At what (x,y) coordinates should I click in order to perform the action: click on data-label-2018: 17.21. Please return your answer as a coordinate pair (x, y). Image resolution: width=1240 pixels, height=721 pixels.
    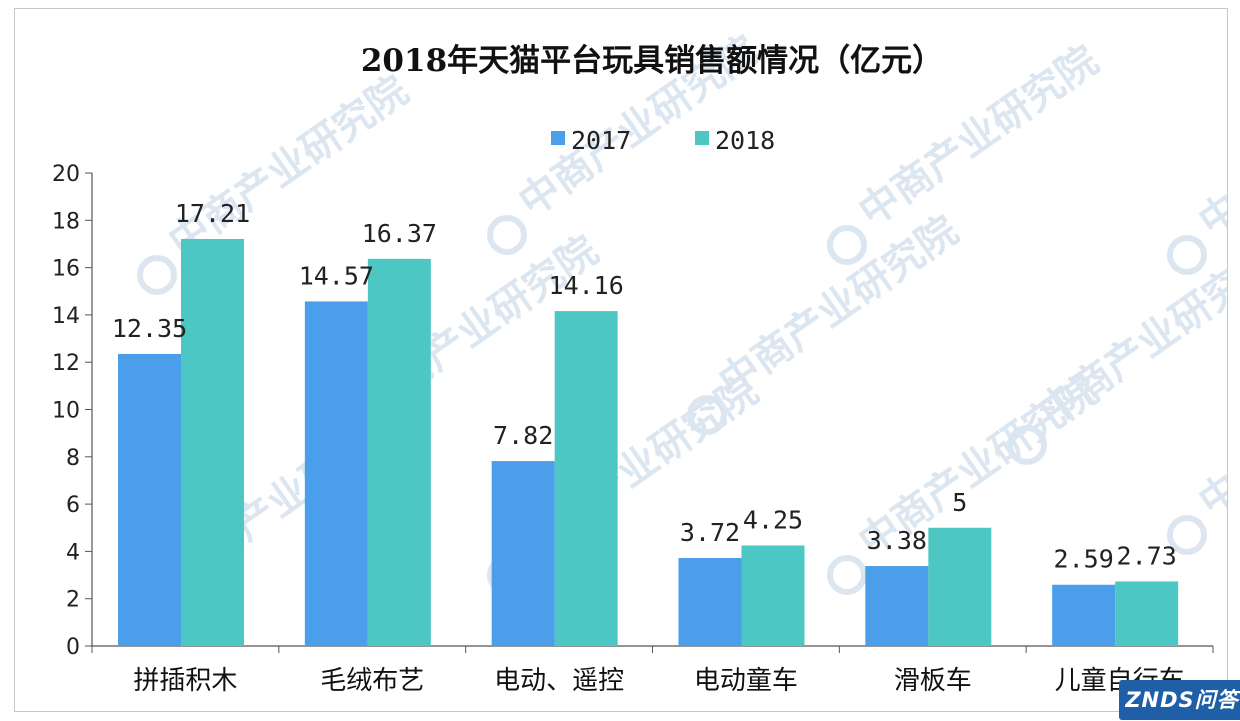
    Looking at the image, I should click on (212, 213).